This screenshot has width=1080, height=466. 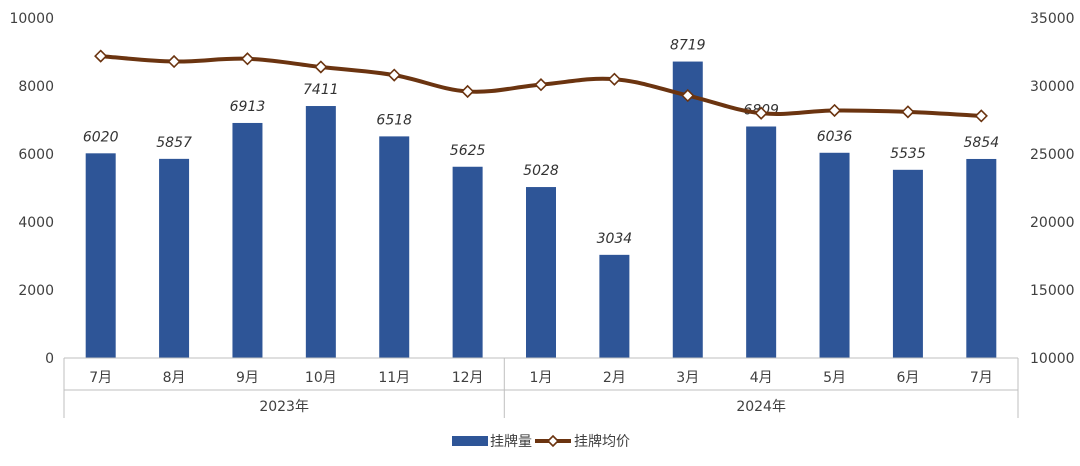 I want to click on right-y-axis: 10000 15000 20000 25000 30000 35000, so click(x=1052, y=189).